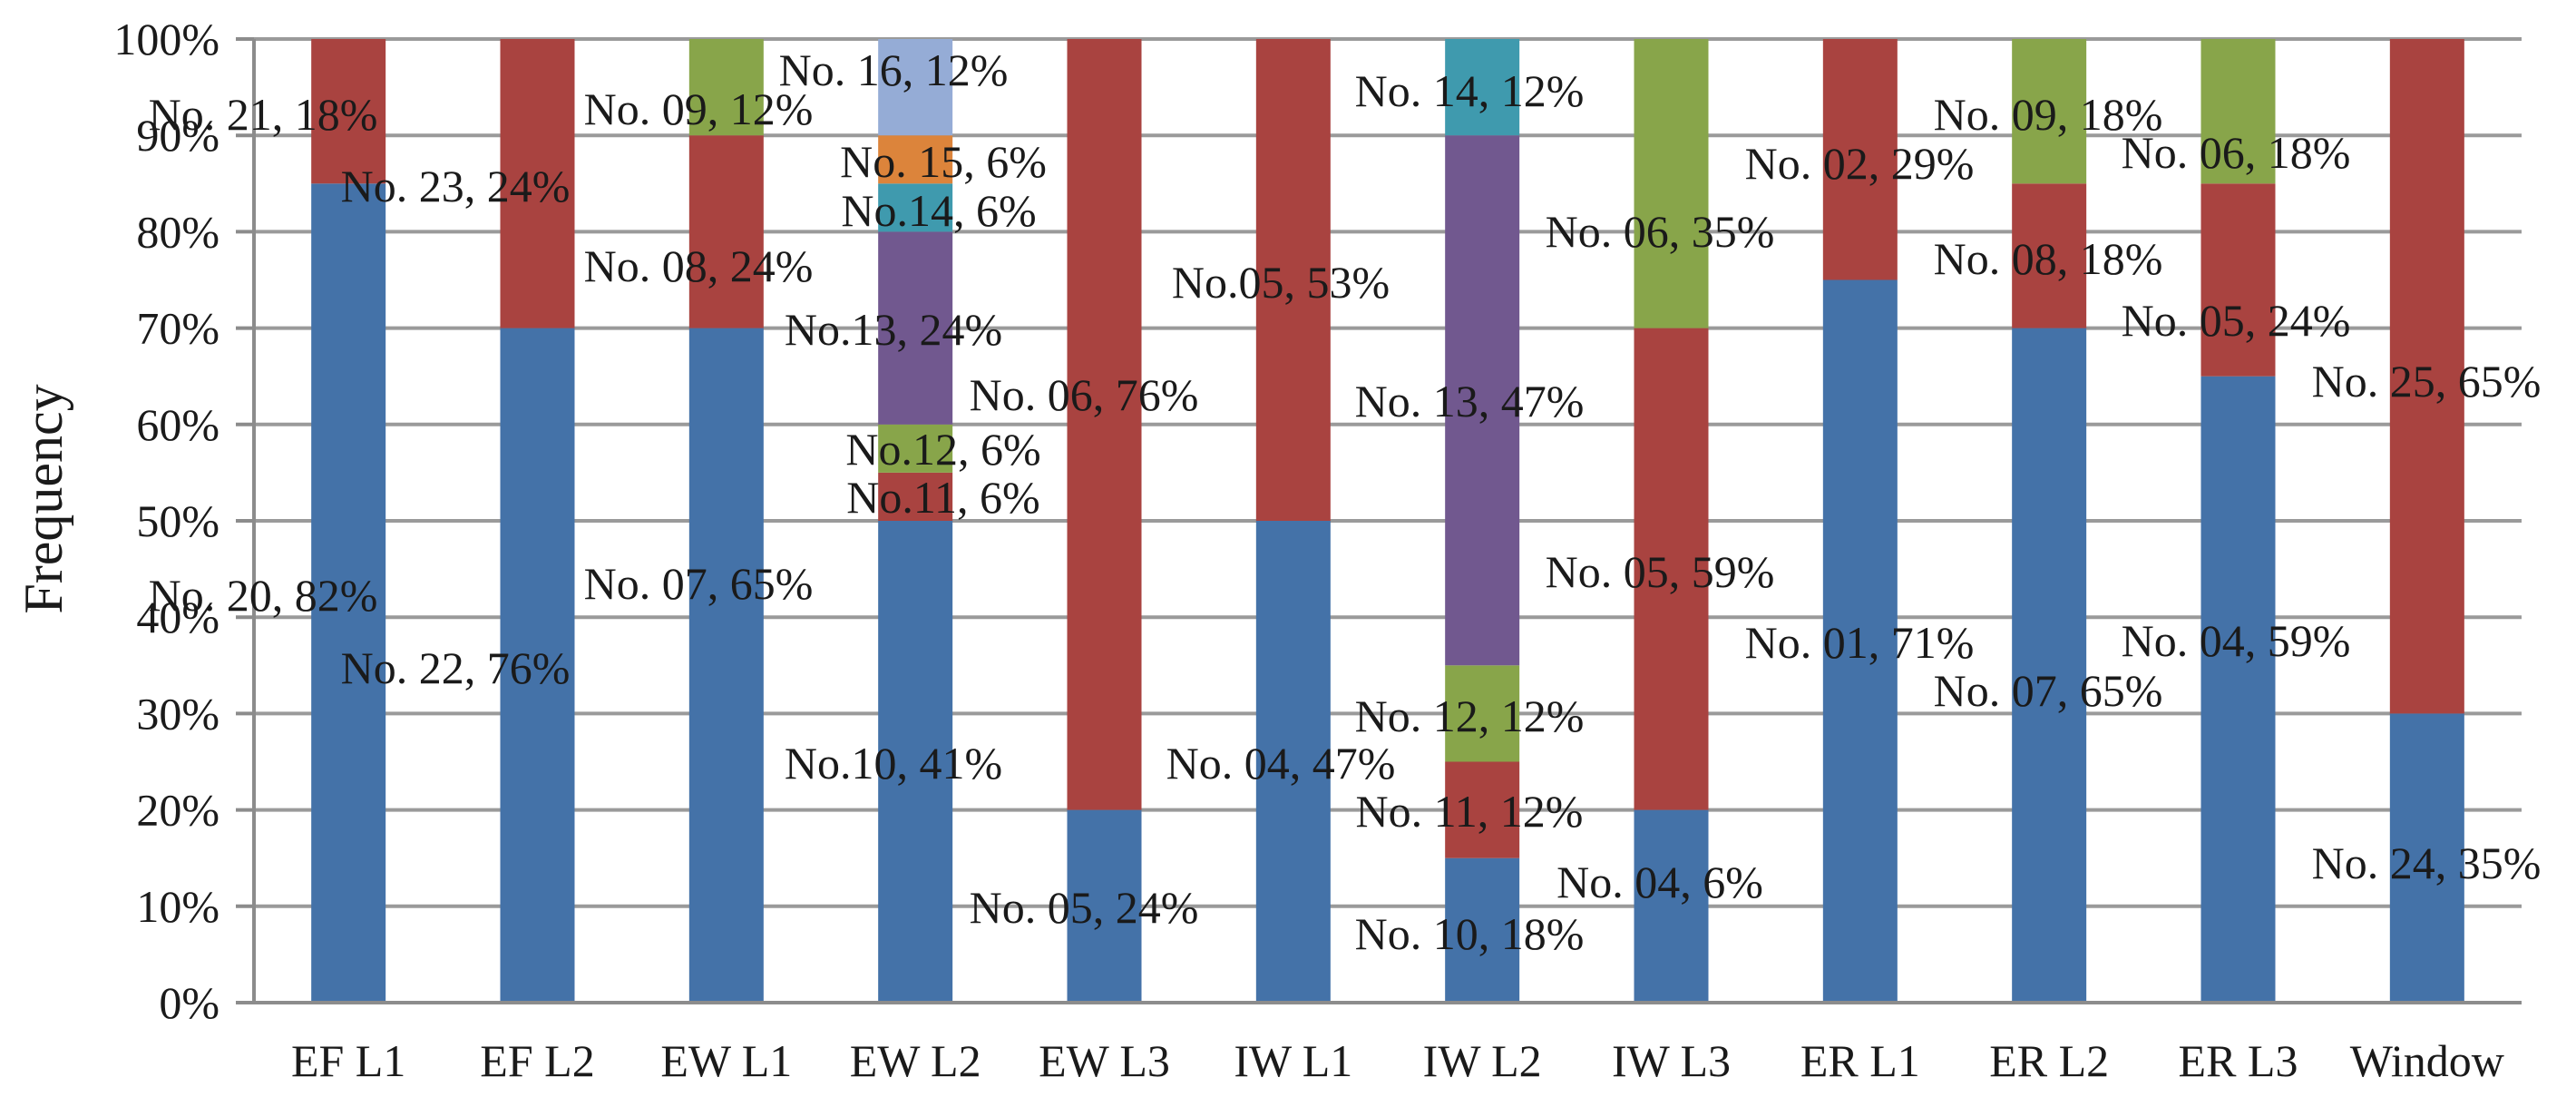 This screenshot has width=2576, height=1097. What do you see at coordinates (1860, 1060) in the screenshot?
I see `x-tick-label: ER L1` at bounding box center [1860, 1060].